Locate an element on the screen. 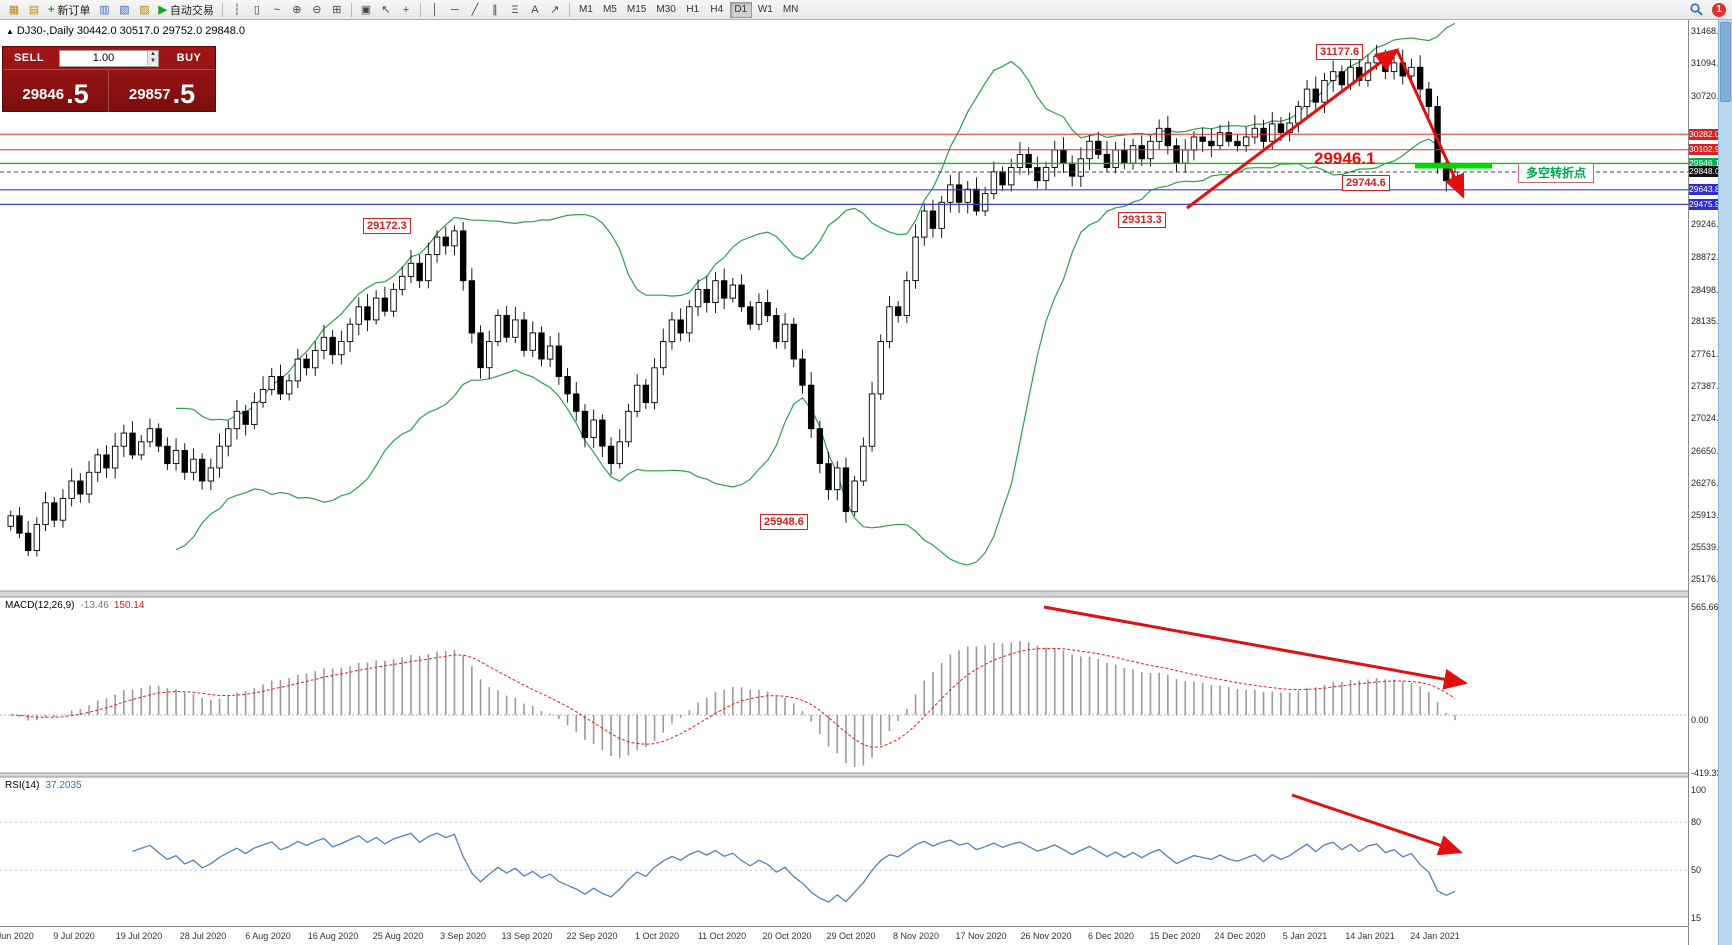  time-axis-label: 15 Dec 2020 is located at coordinates (1175, 936).